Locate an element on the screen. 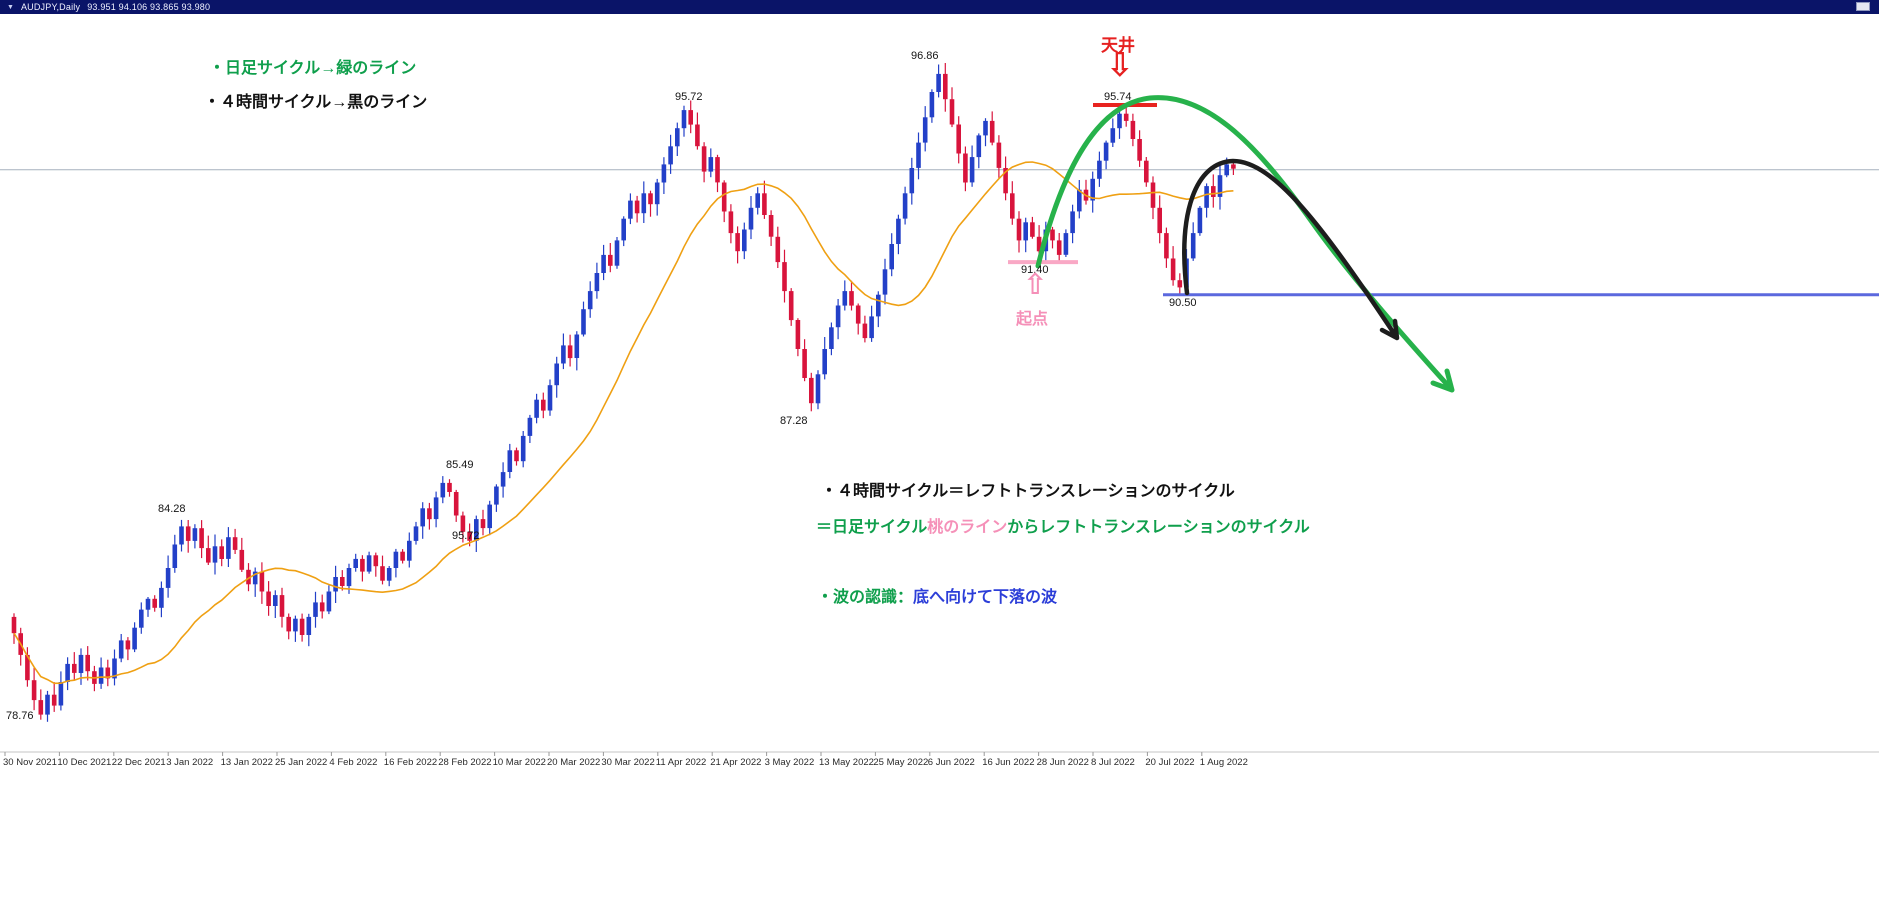 This screenshot has height=921, width=1879. date-label: 3 May 2022 is located at coordinates (789, 762).